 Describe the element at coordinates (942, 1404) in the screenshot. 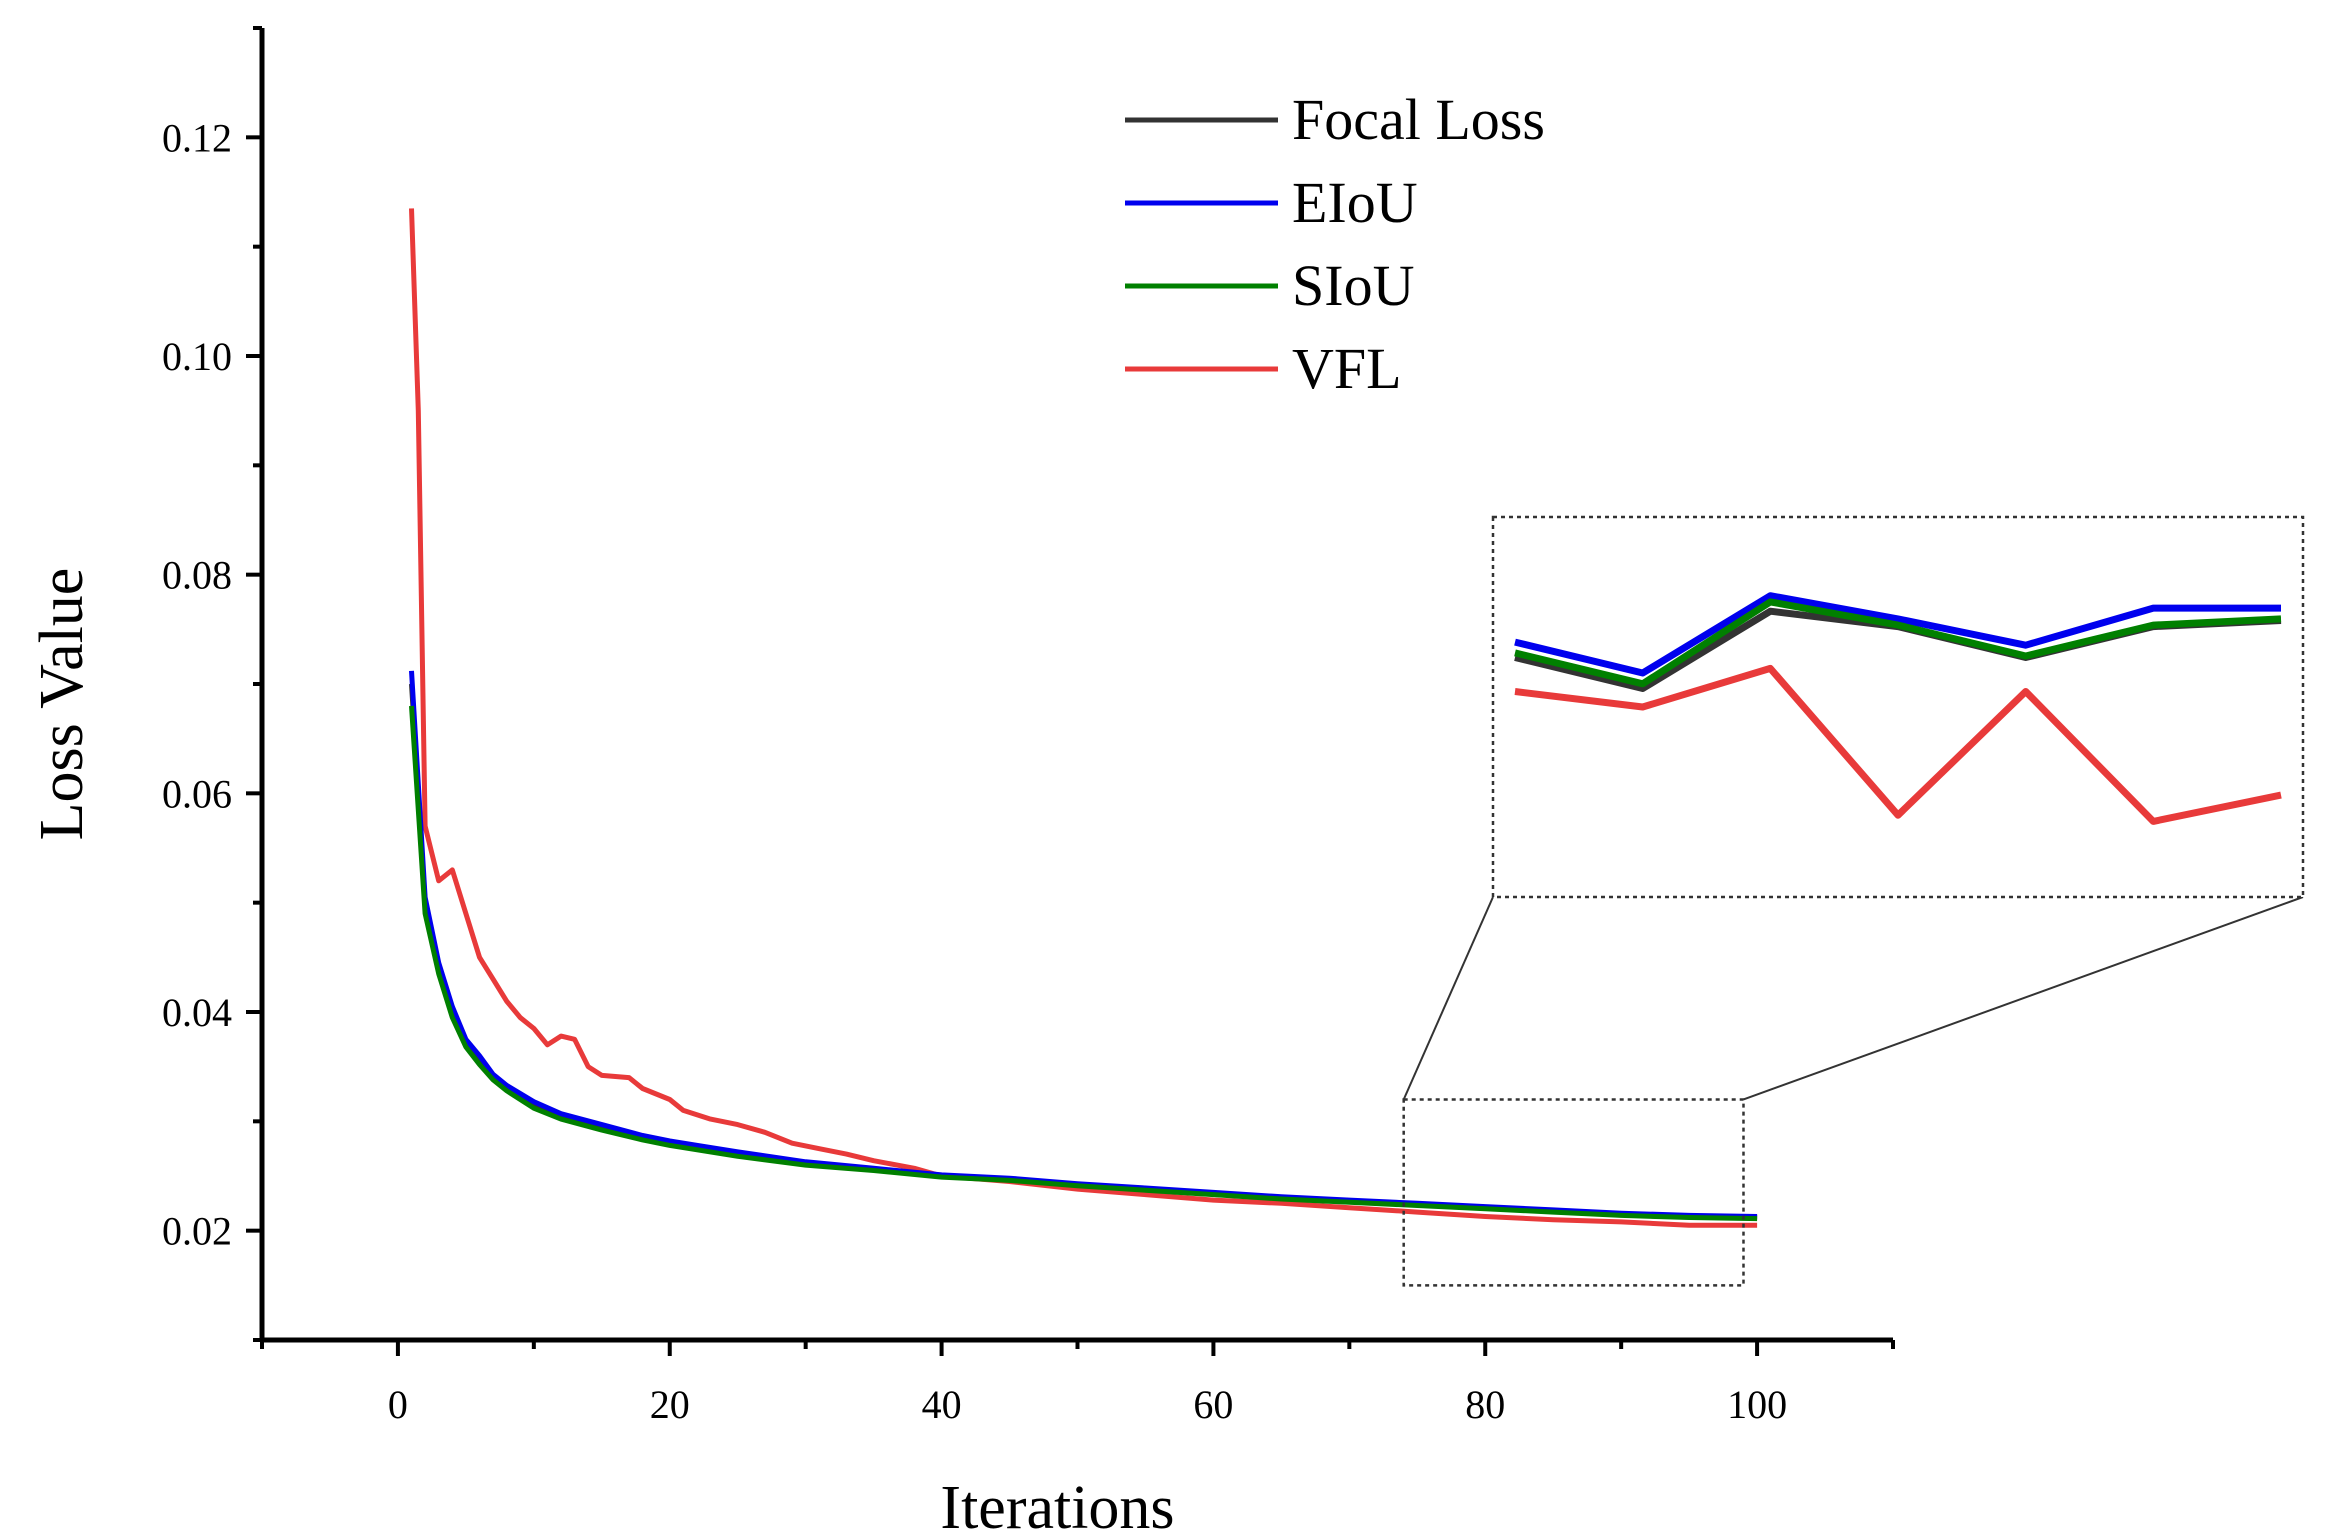

I see `x-tick-label: 40` at that location.